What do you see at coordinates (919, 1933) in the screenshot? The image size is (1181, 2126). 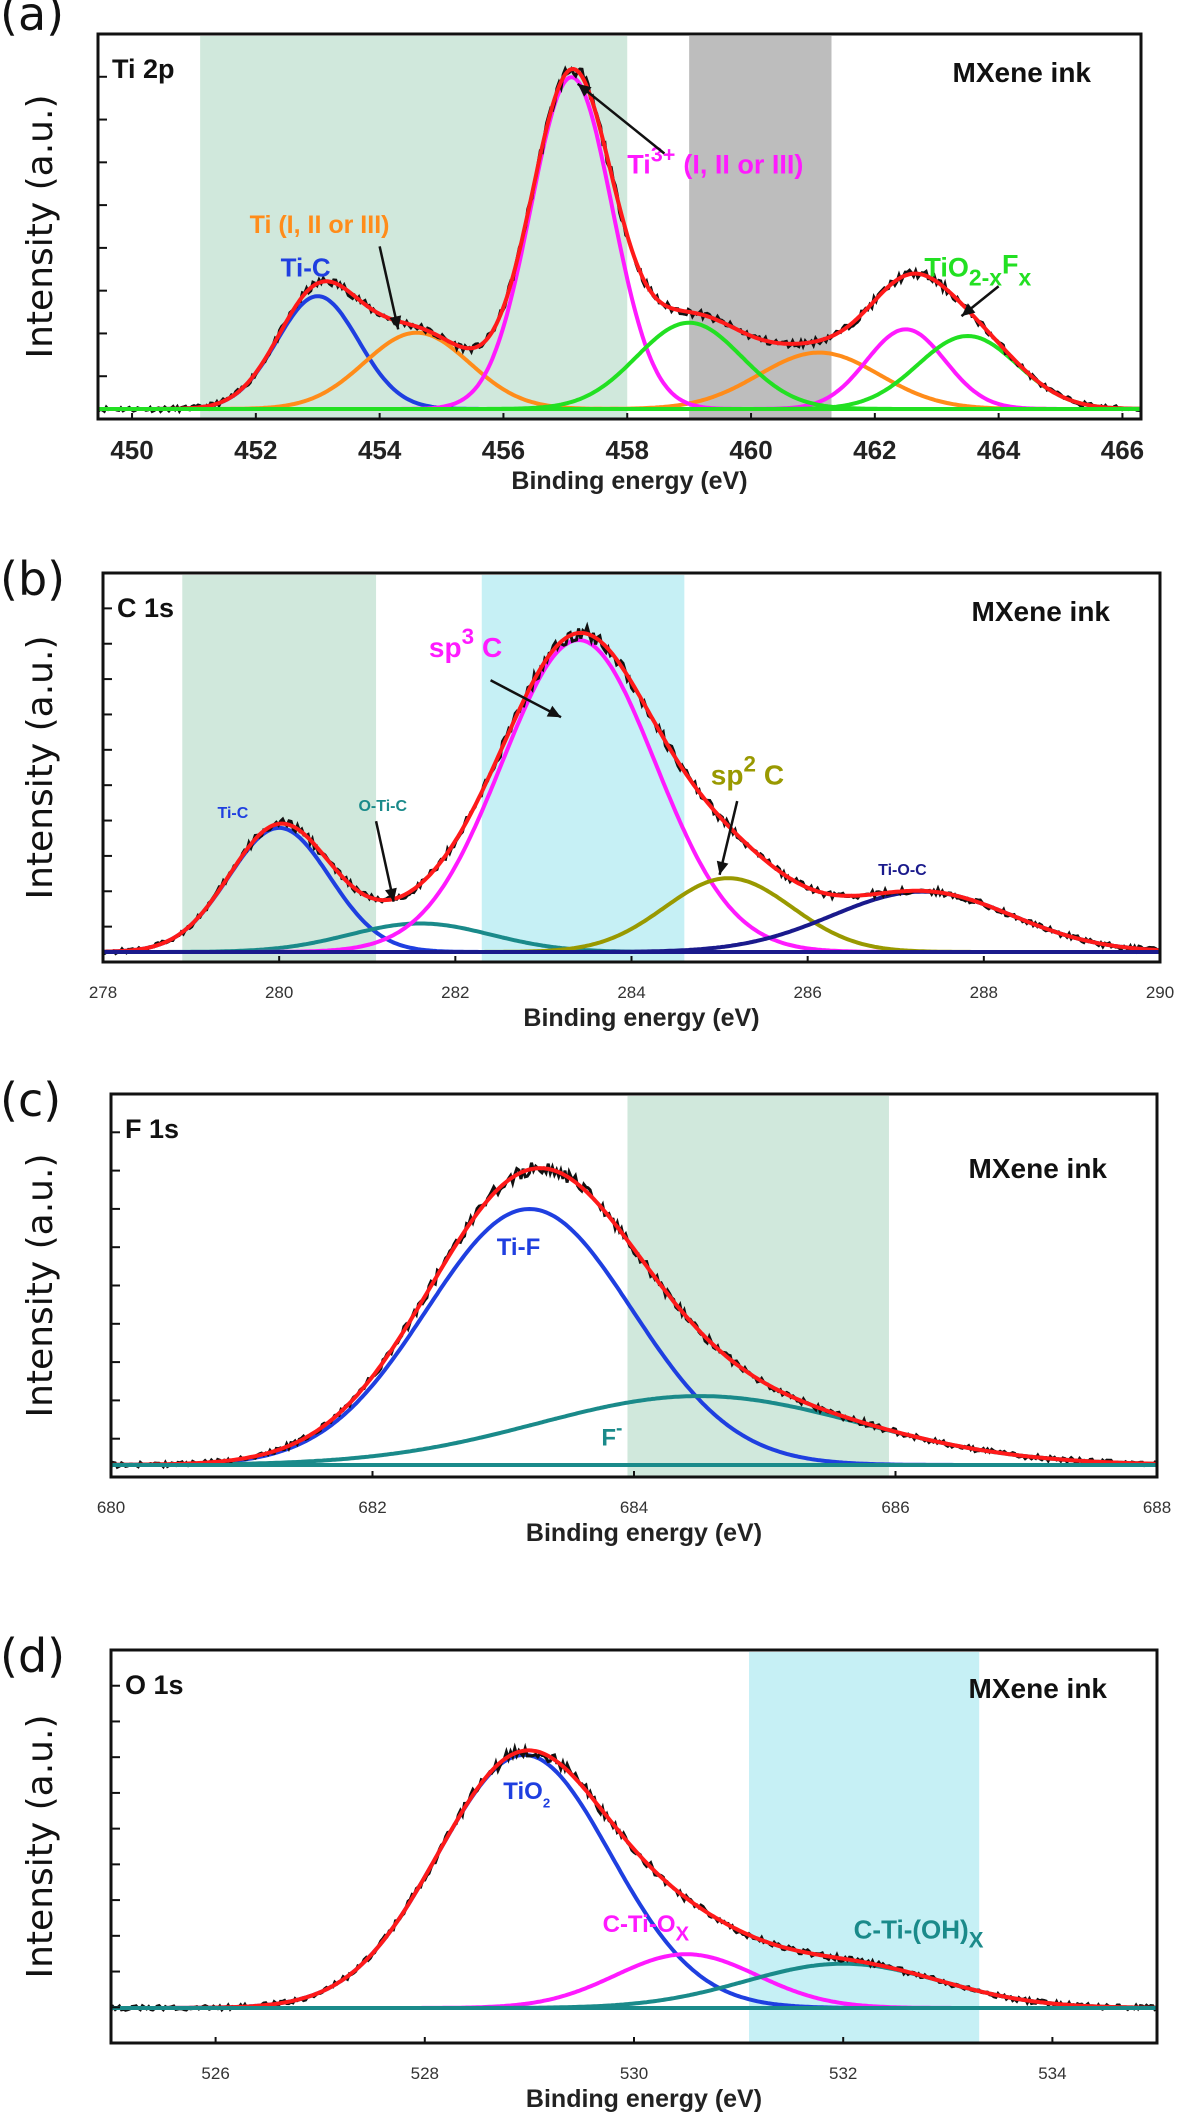 I see `peak-annotation: C-Ti-(OH)X` at bounding box center [919, 1933].